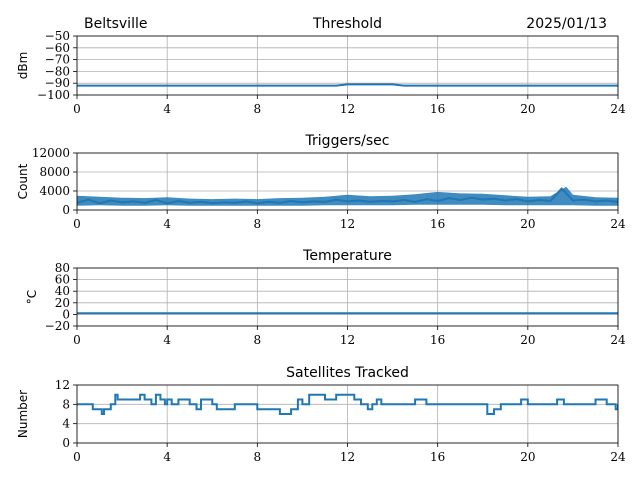  Describe the element at coordinates (62, 303) in the screenshot. I see `y-tick-label: 20` at that location.